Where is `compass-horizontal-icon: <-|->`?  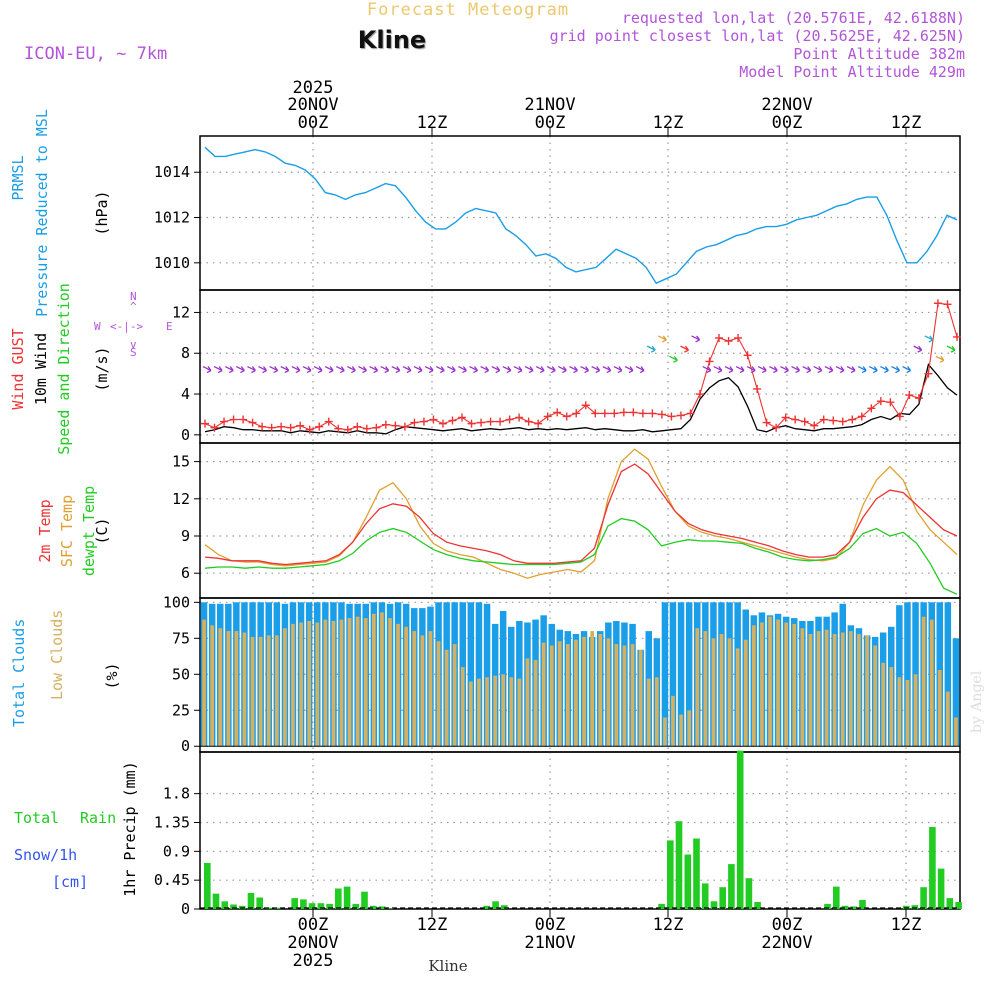
compass-horizontal-icon: <-|-> is located at coordinates (127, 326).